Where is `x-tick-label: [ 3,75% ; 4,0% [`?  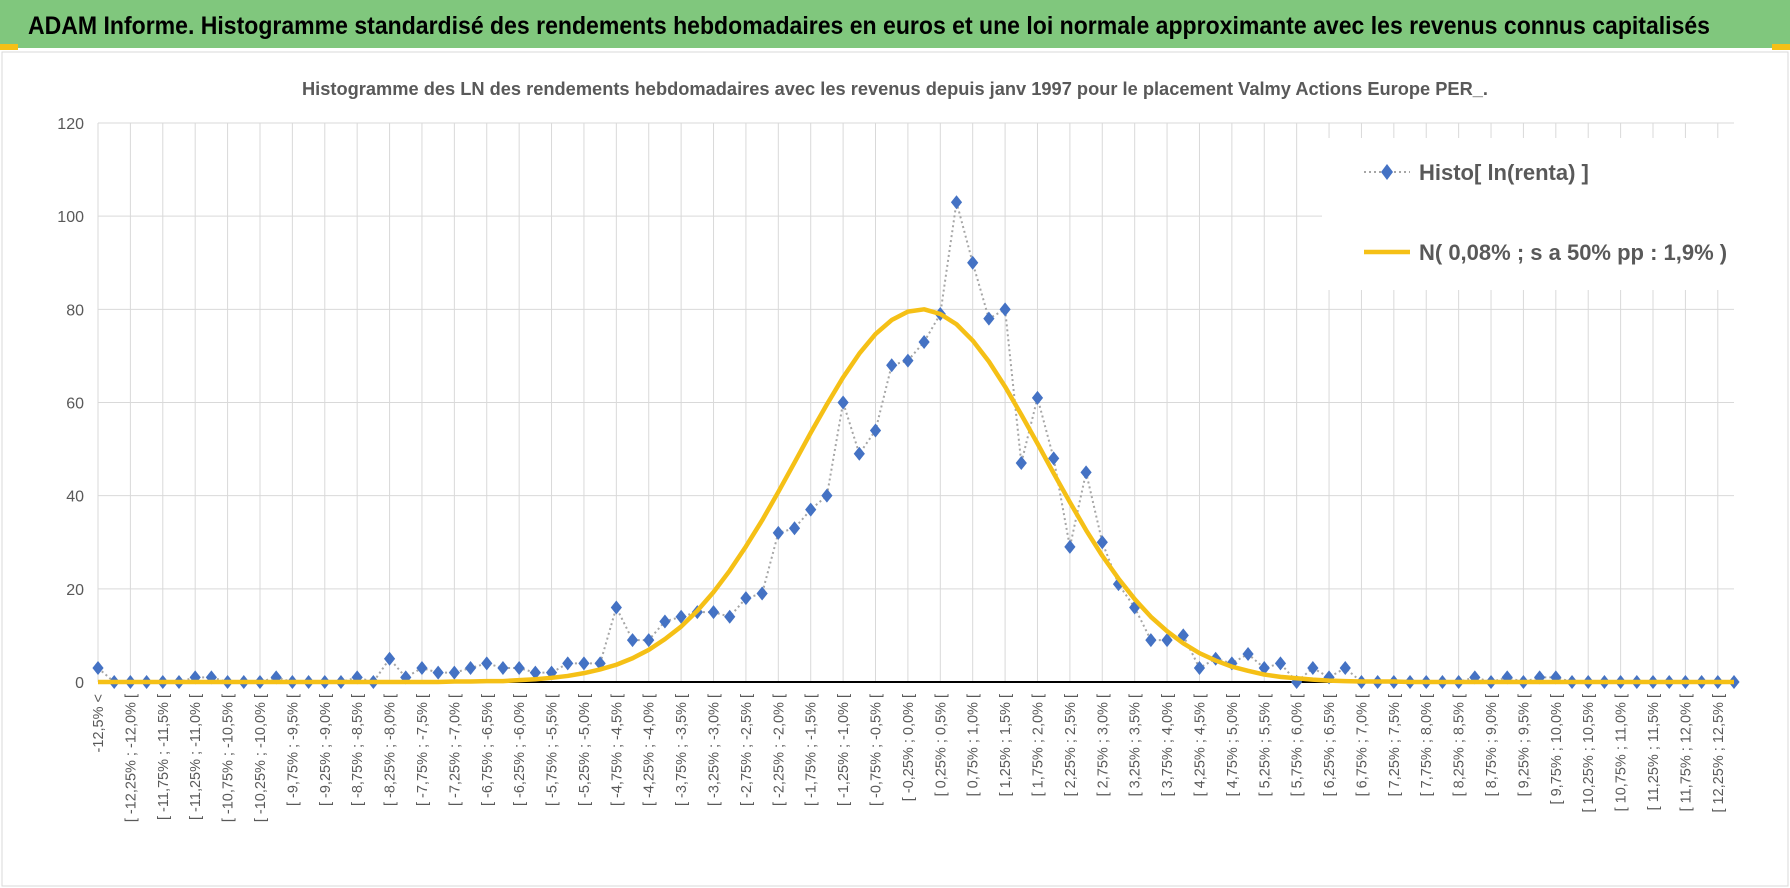 x-tick-label: [ 3,75% ; 4,0% [ is located at coordinates (1168, 745).